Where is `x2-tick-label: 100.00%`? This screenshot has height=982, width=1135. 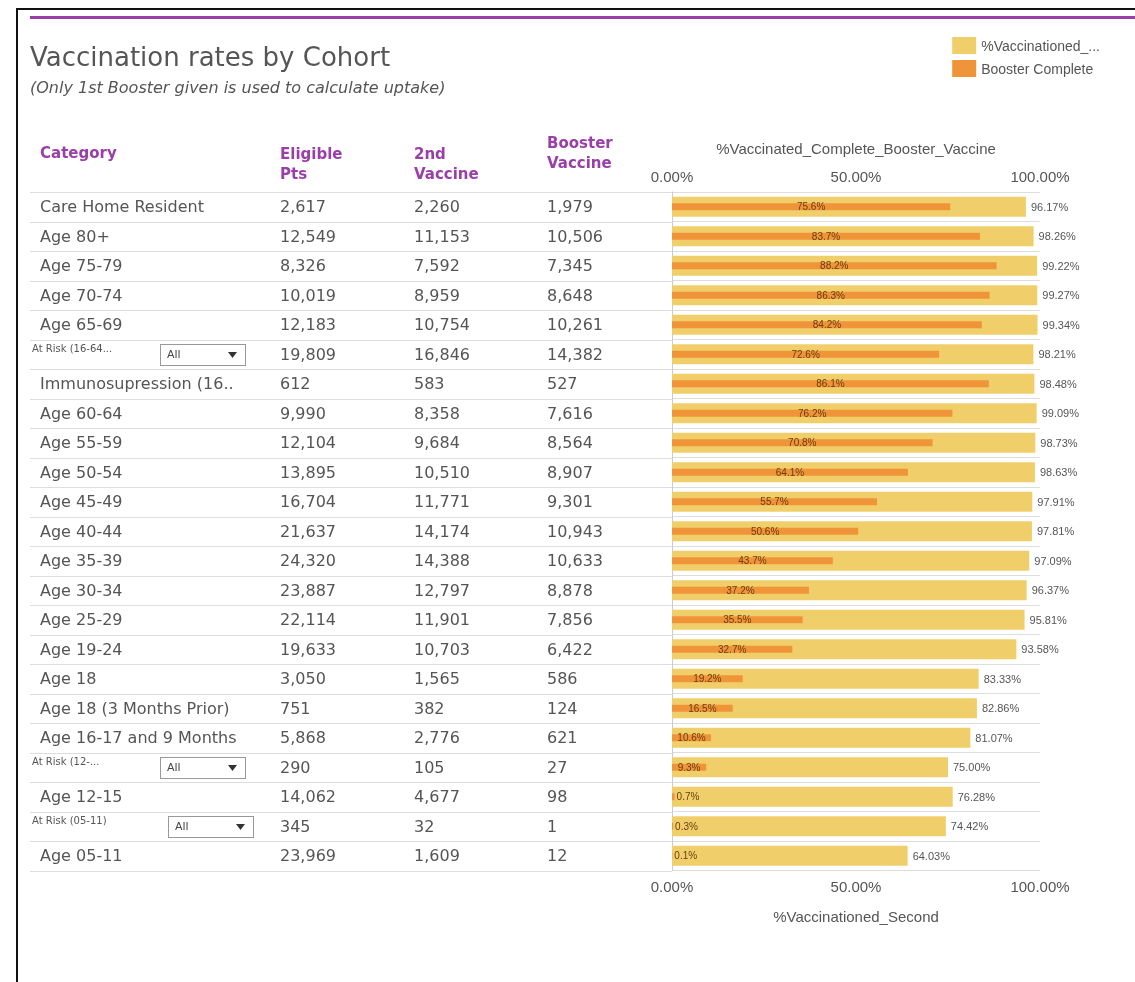 x2-tick-label: 100.00% is located at coordinates (1040, 886).